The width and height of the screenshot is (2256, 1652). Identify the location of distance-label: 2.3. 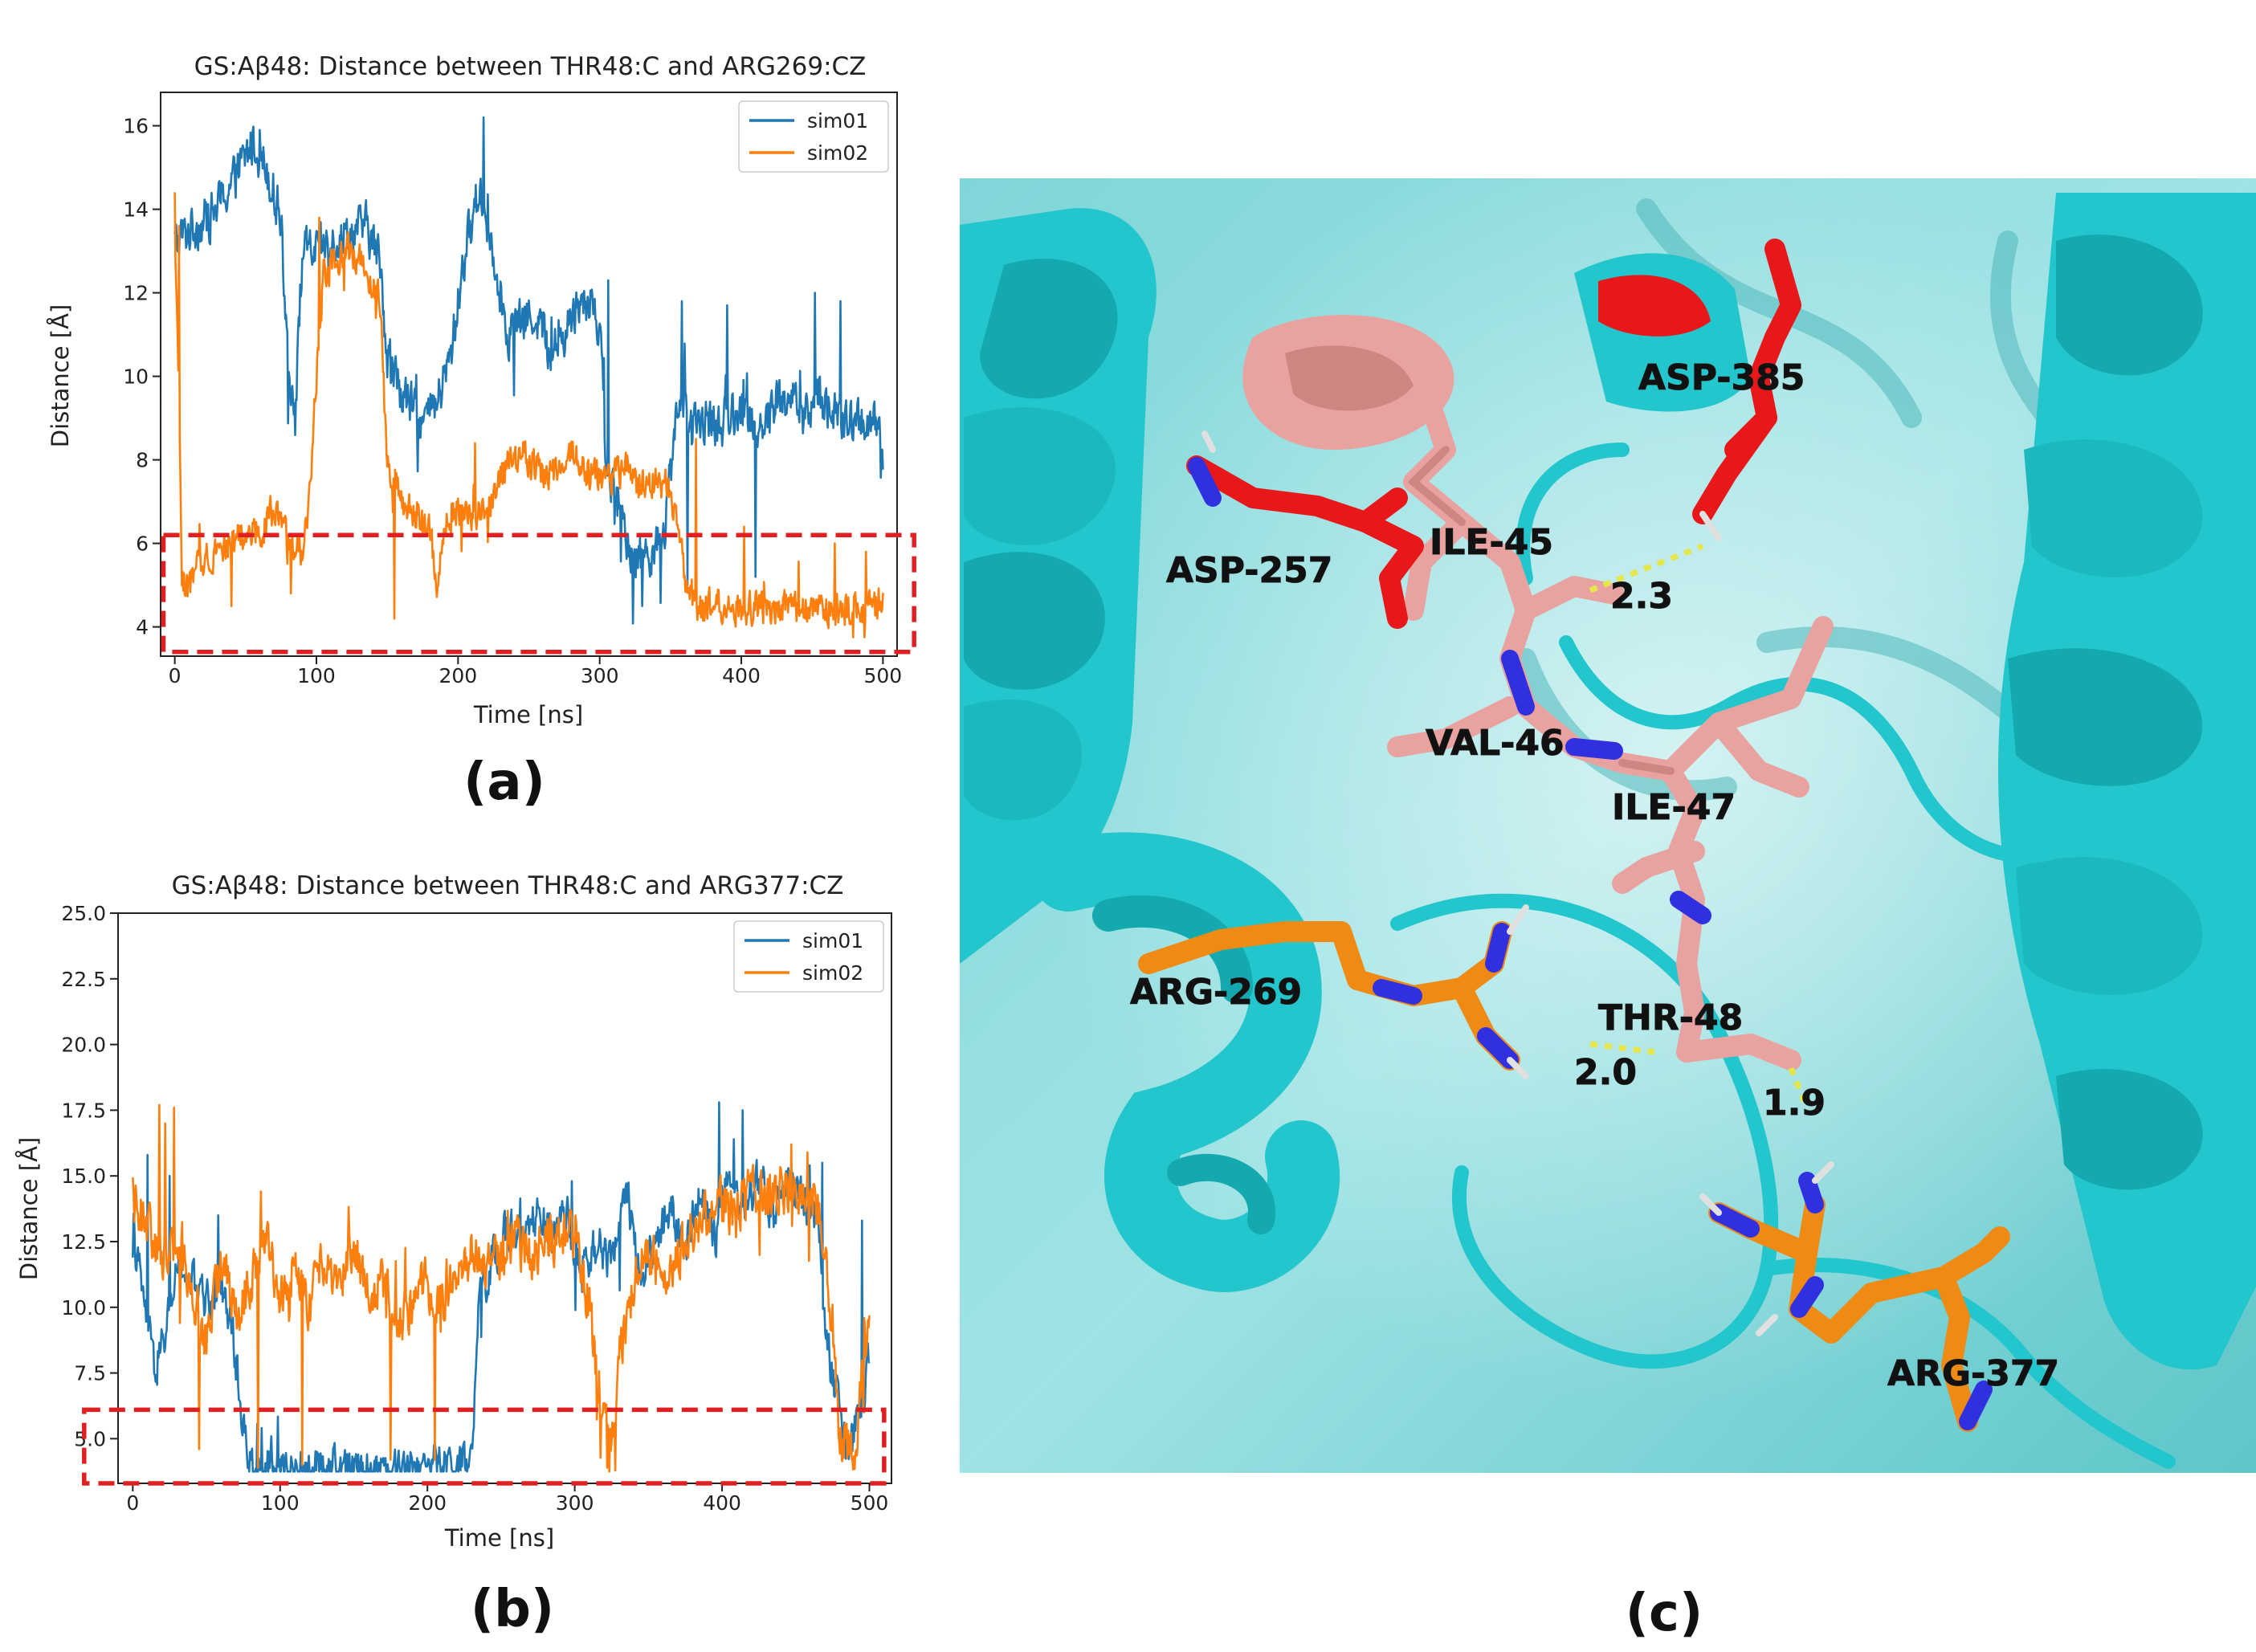
(1641, 596).